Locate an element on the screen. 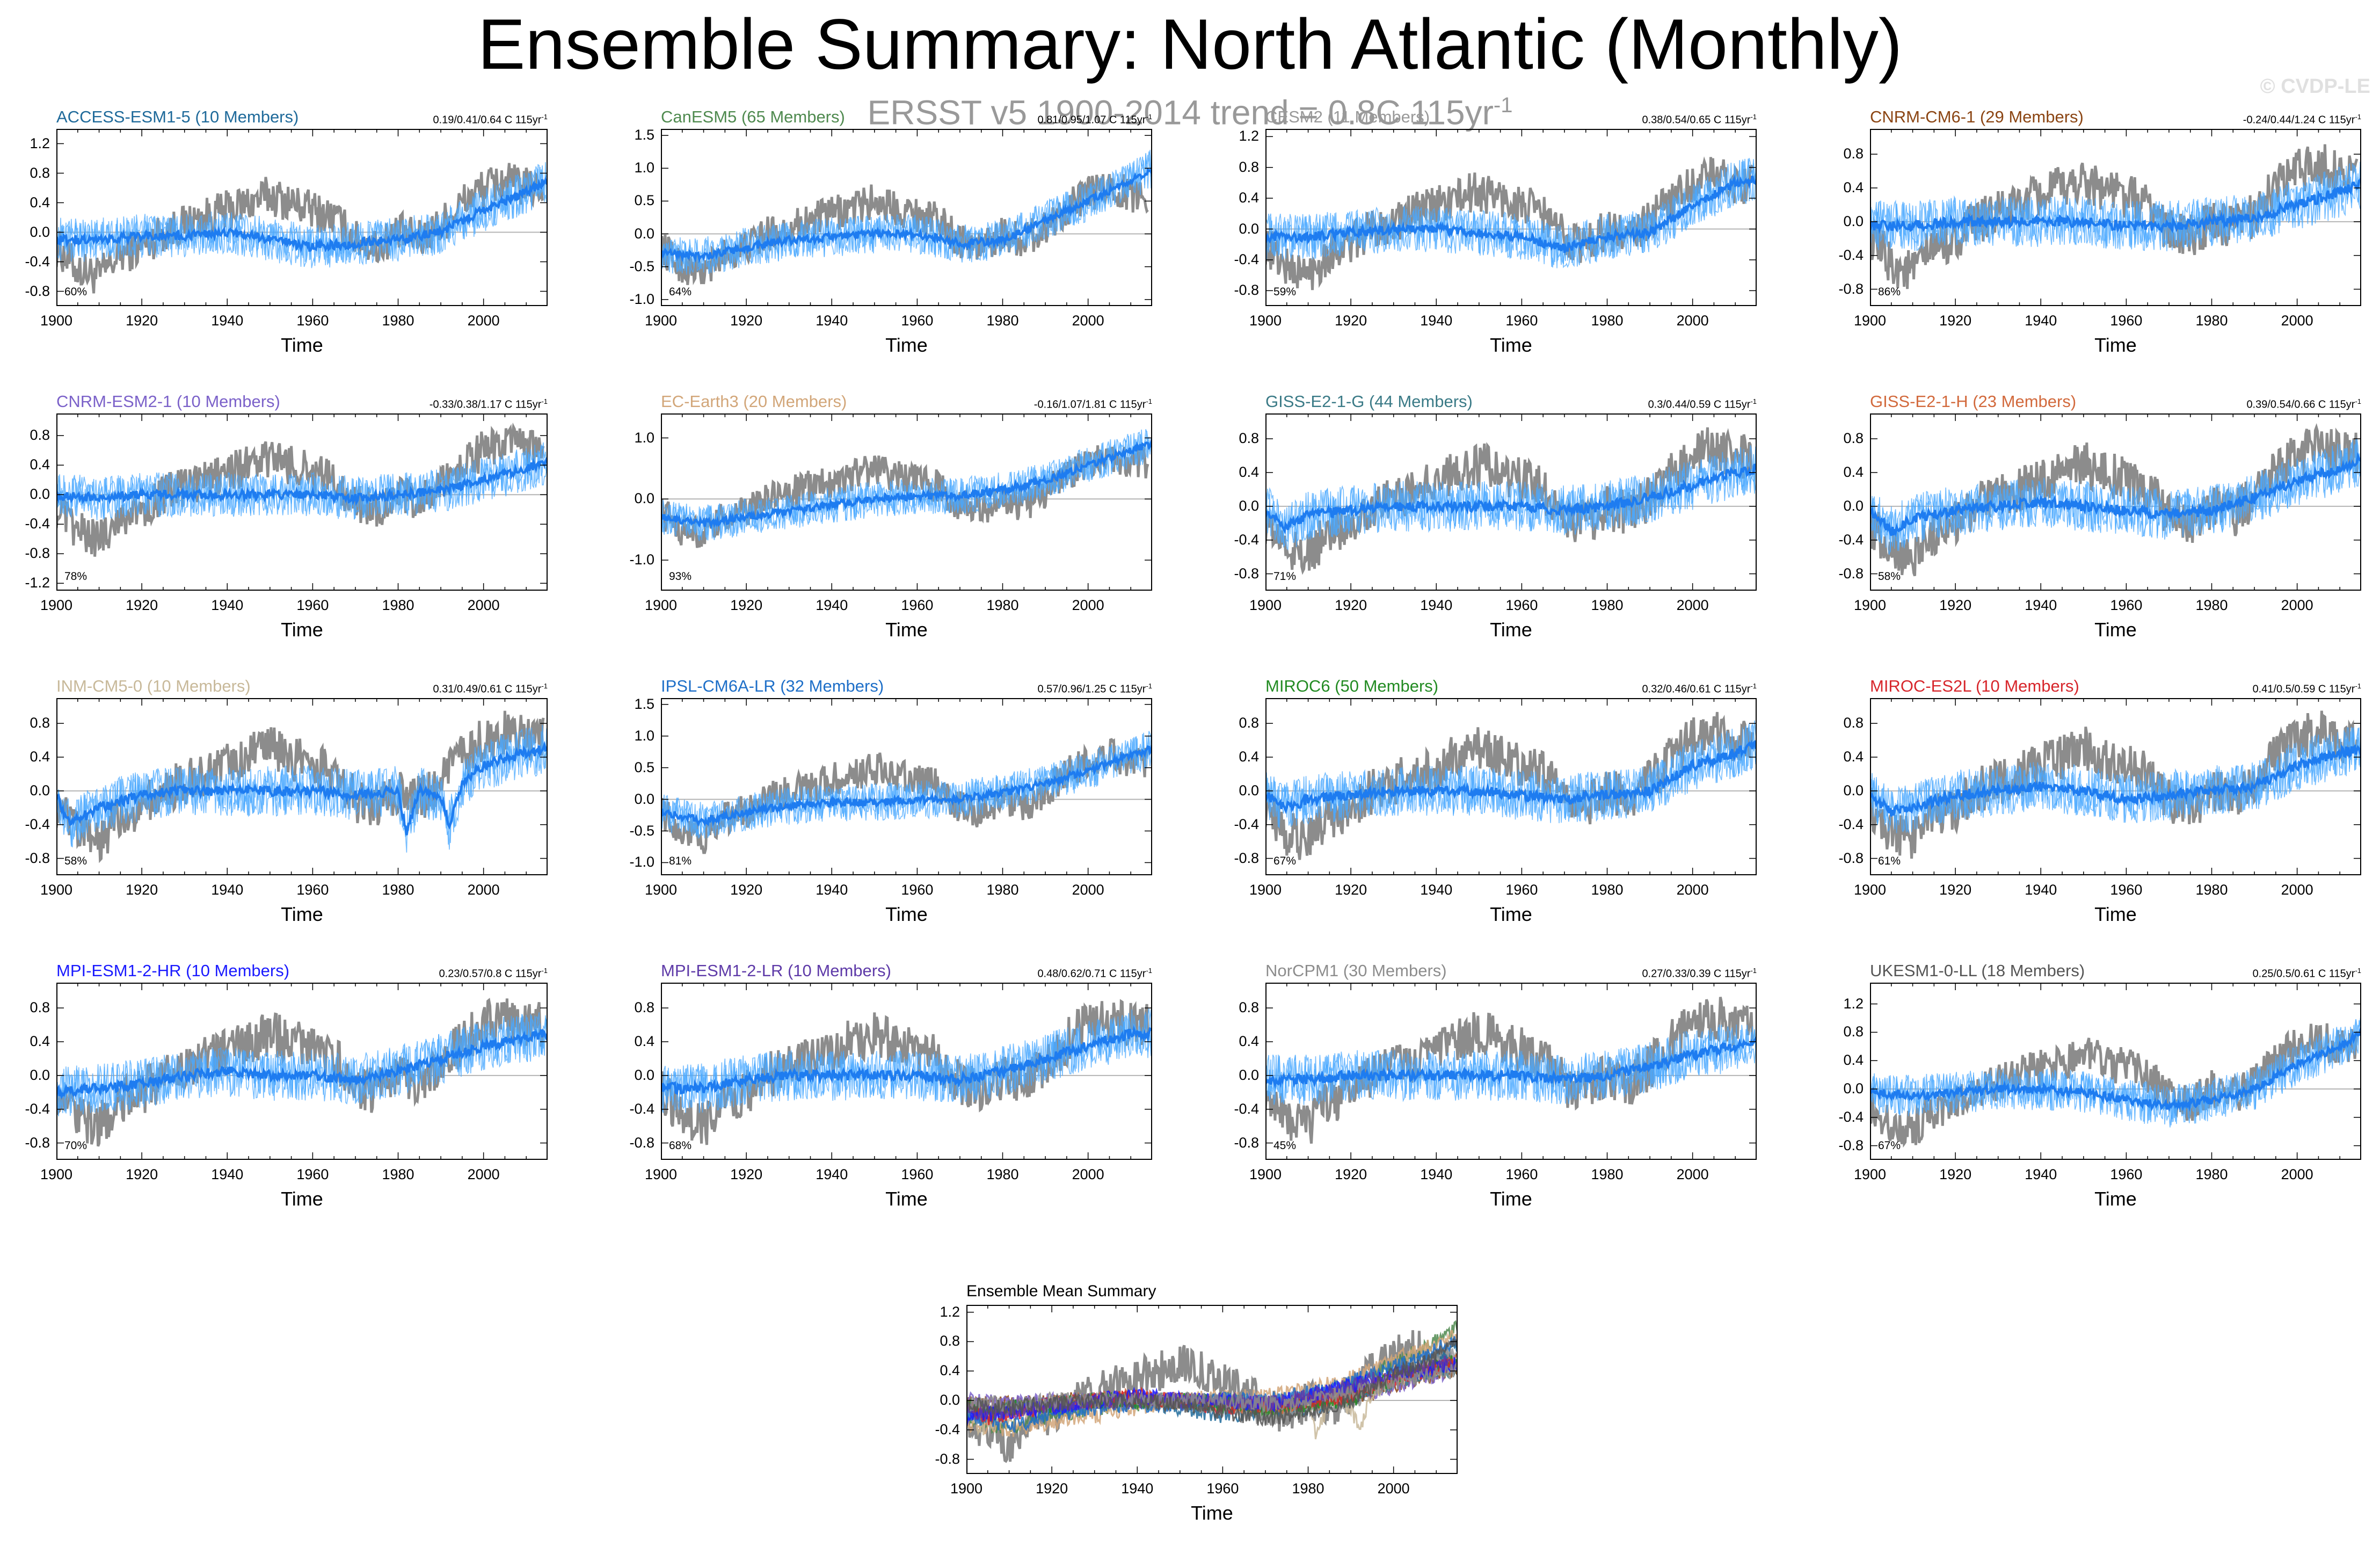 The image size is (2380, 1554). y-tick-label: -0.4 is located at coordinates (1246, 259).